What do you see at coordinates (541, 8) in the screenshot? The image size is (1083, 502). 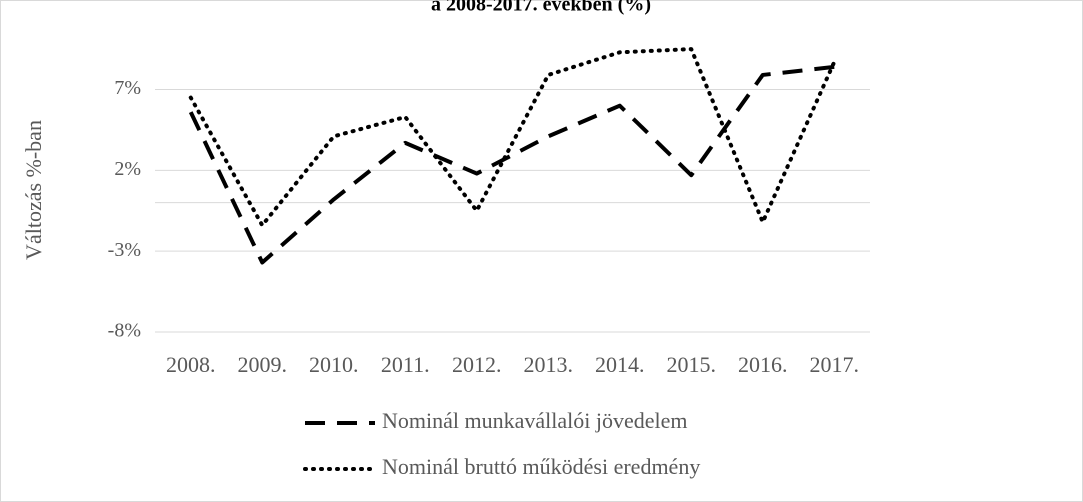 I see `chart-title: a 2008-2017. években (%)` at bounding box center [541, 8].